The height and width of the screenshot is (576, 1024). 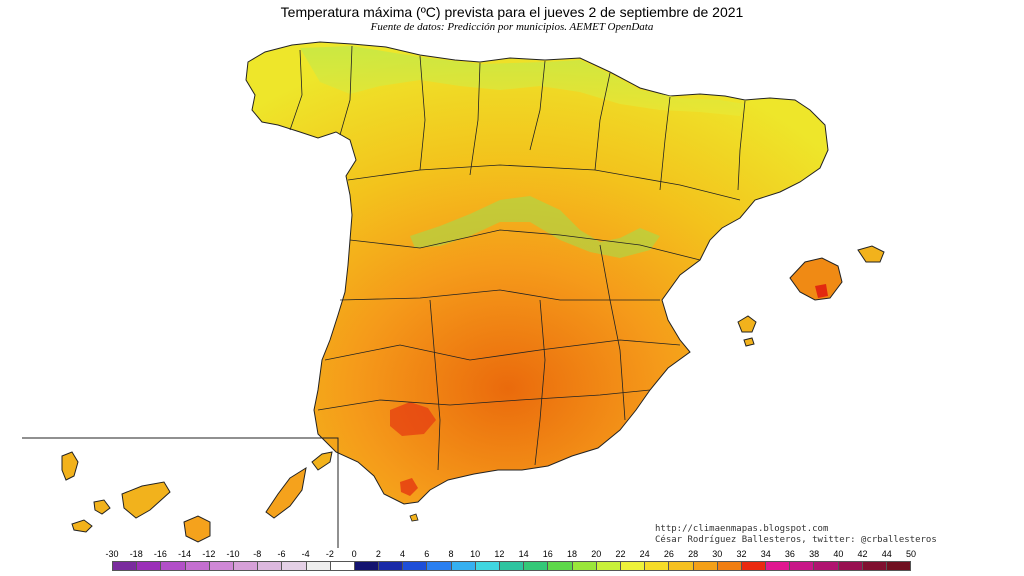 What do you see at coordinates (522, 81) in the screenshot?
I see `northern-cool-band` at bounding box center [522, 81].